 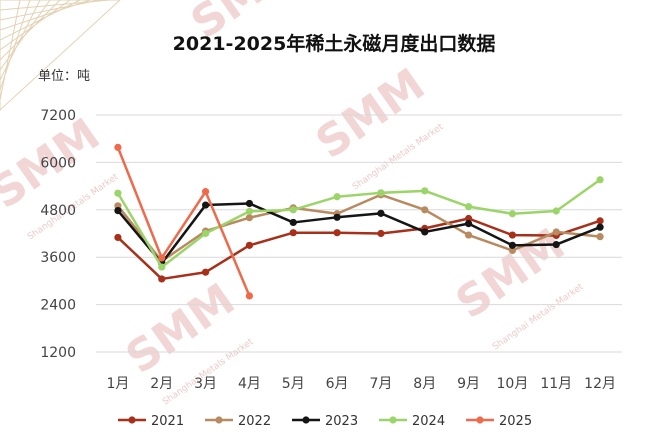 I want to click on series-line-2025, so click(x=183, y=221).